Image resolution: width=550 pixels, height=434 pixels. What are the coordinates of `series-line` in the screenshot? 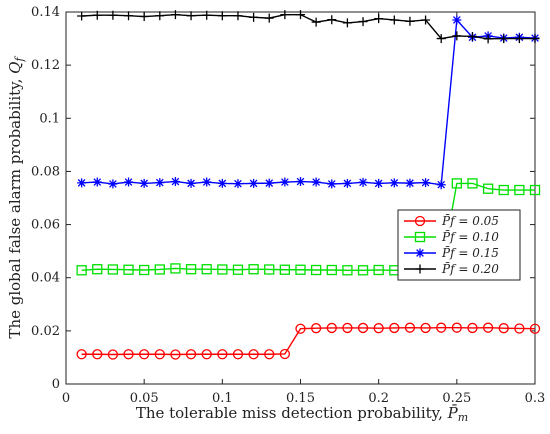 It's located at (308, 341).